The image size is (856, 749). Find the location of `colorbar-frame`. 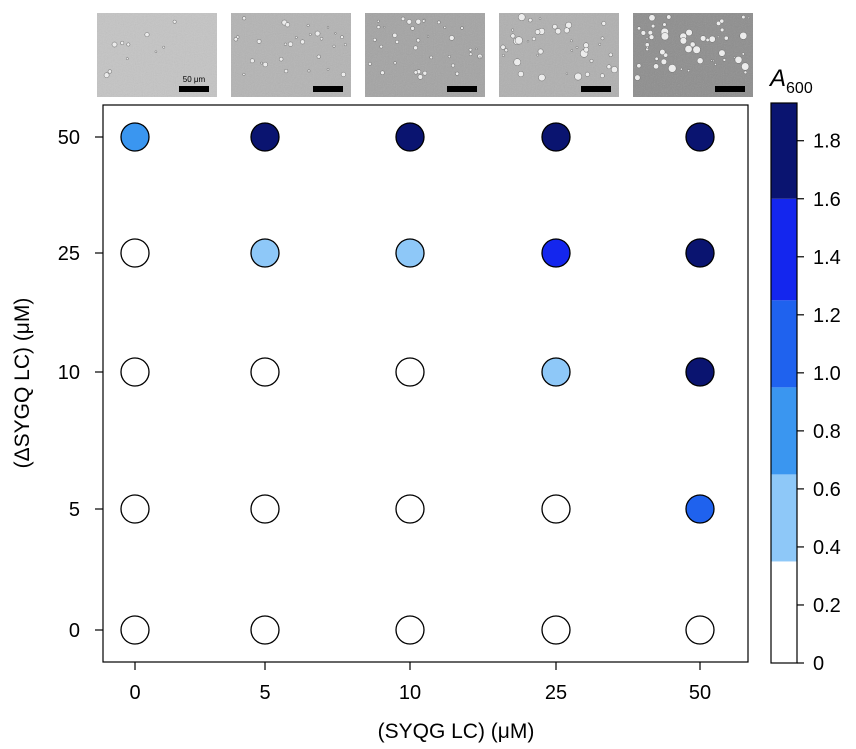

colorbar-frame is located at coordinates (784, 383).